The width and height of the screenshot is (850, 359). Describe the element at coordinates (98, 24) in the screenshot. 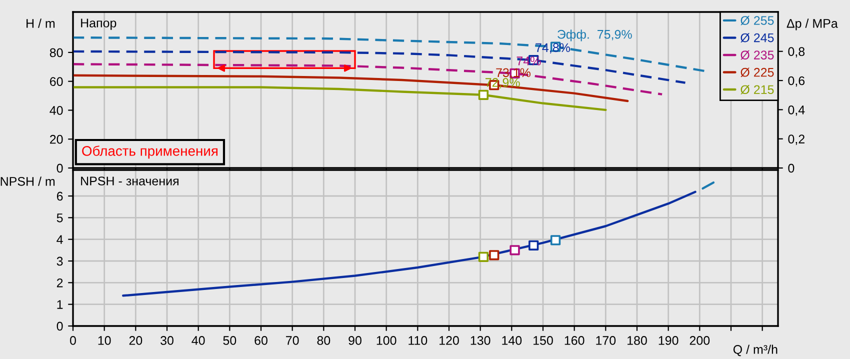

I see `chart-title: Напор` at that location.